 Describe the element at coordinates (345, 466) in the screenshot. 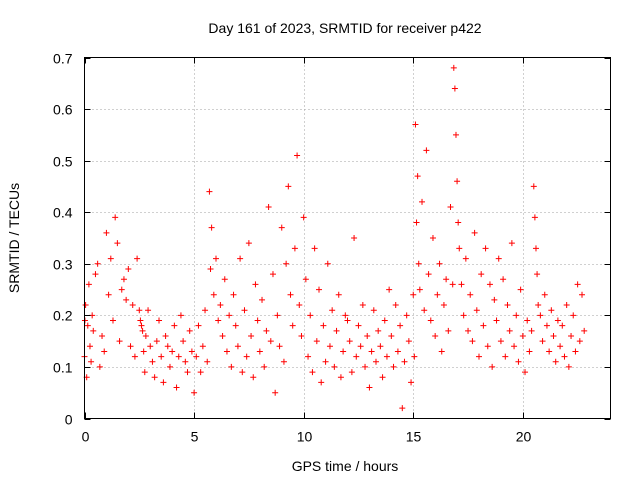

I see `x-axis-label: GPS time / hours` at that location.